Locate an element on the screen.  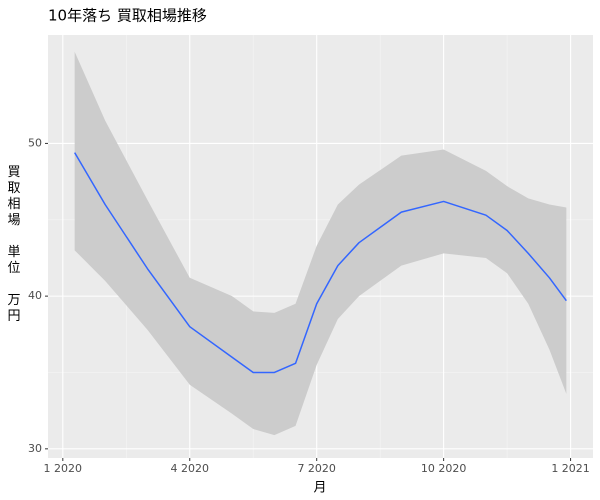
y-tick-label: 30 is located at coordinates (35, 448).